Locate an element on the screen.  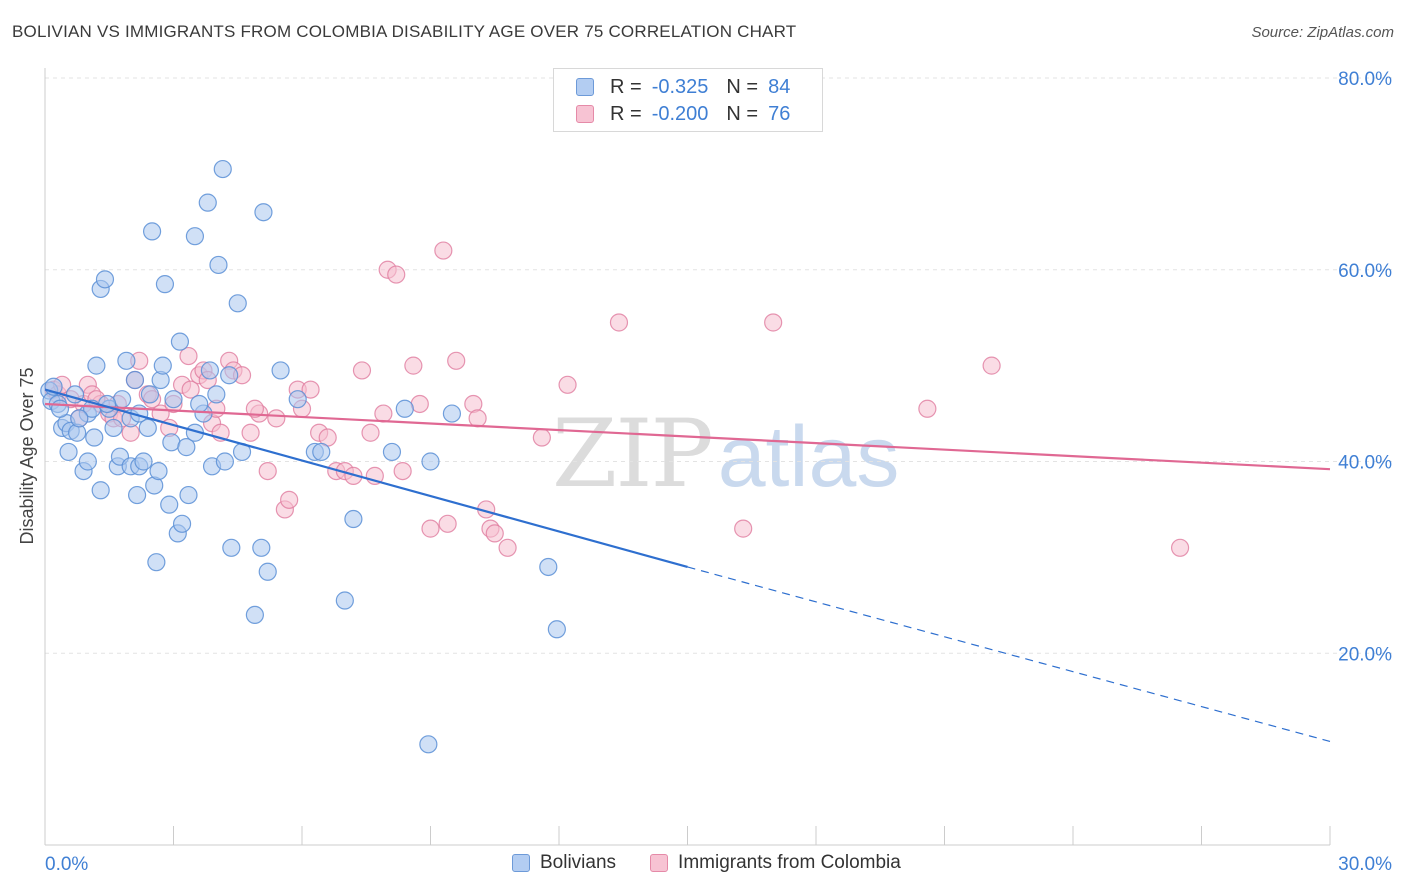
watermark: ZIPatlas is located at coordinates (725, 454).